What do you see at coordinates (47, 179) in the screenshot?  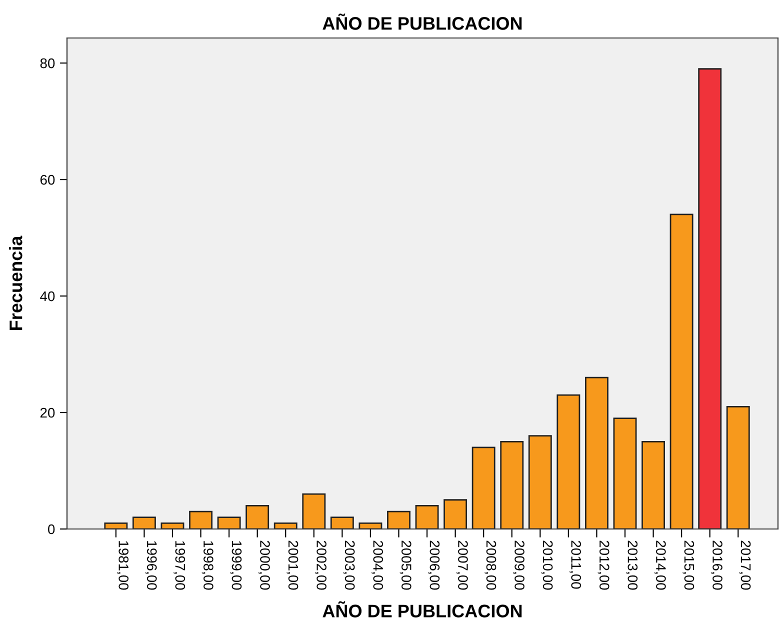 I see `y-tick-label: 60` at bounding box center [47, 179].